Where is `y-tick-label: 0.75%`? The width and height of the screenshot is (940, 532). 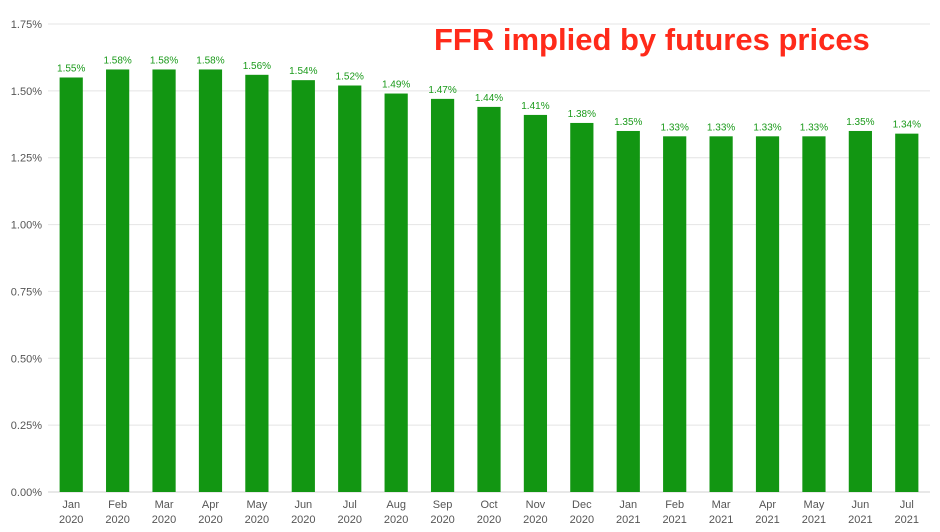 y-tick-label: 0.75% is located at coordinates (26, 292).